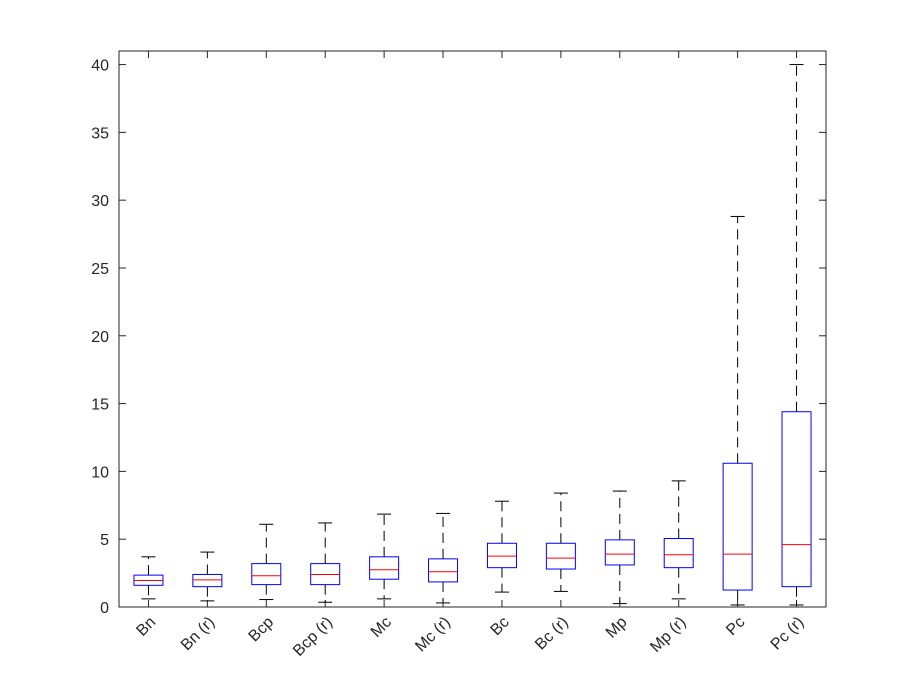 The width and height of the screenshot is (913, 685). I want to click on category-label: Bn, so click(146, 627).